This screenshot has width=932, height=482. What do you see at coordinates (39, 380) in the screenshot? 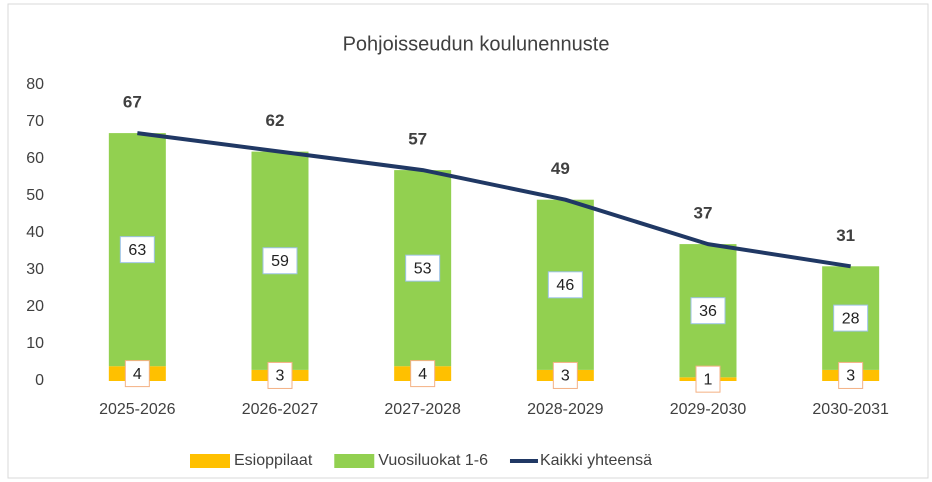
I see `y-tick-label: 0` at bounding box center [39, 380].